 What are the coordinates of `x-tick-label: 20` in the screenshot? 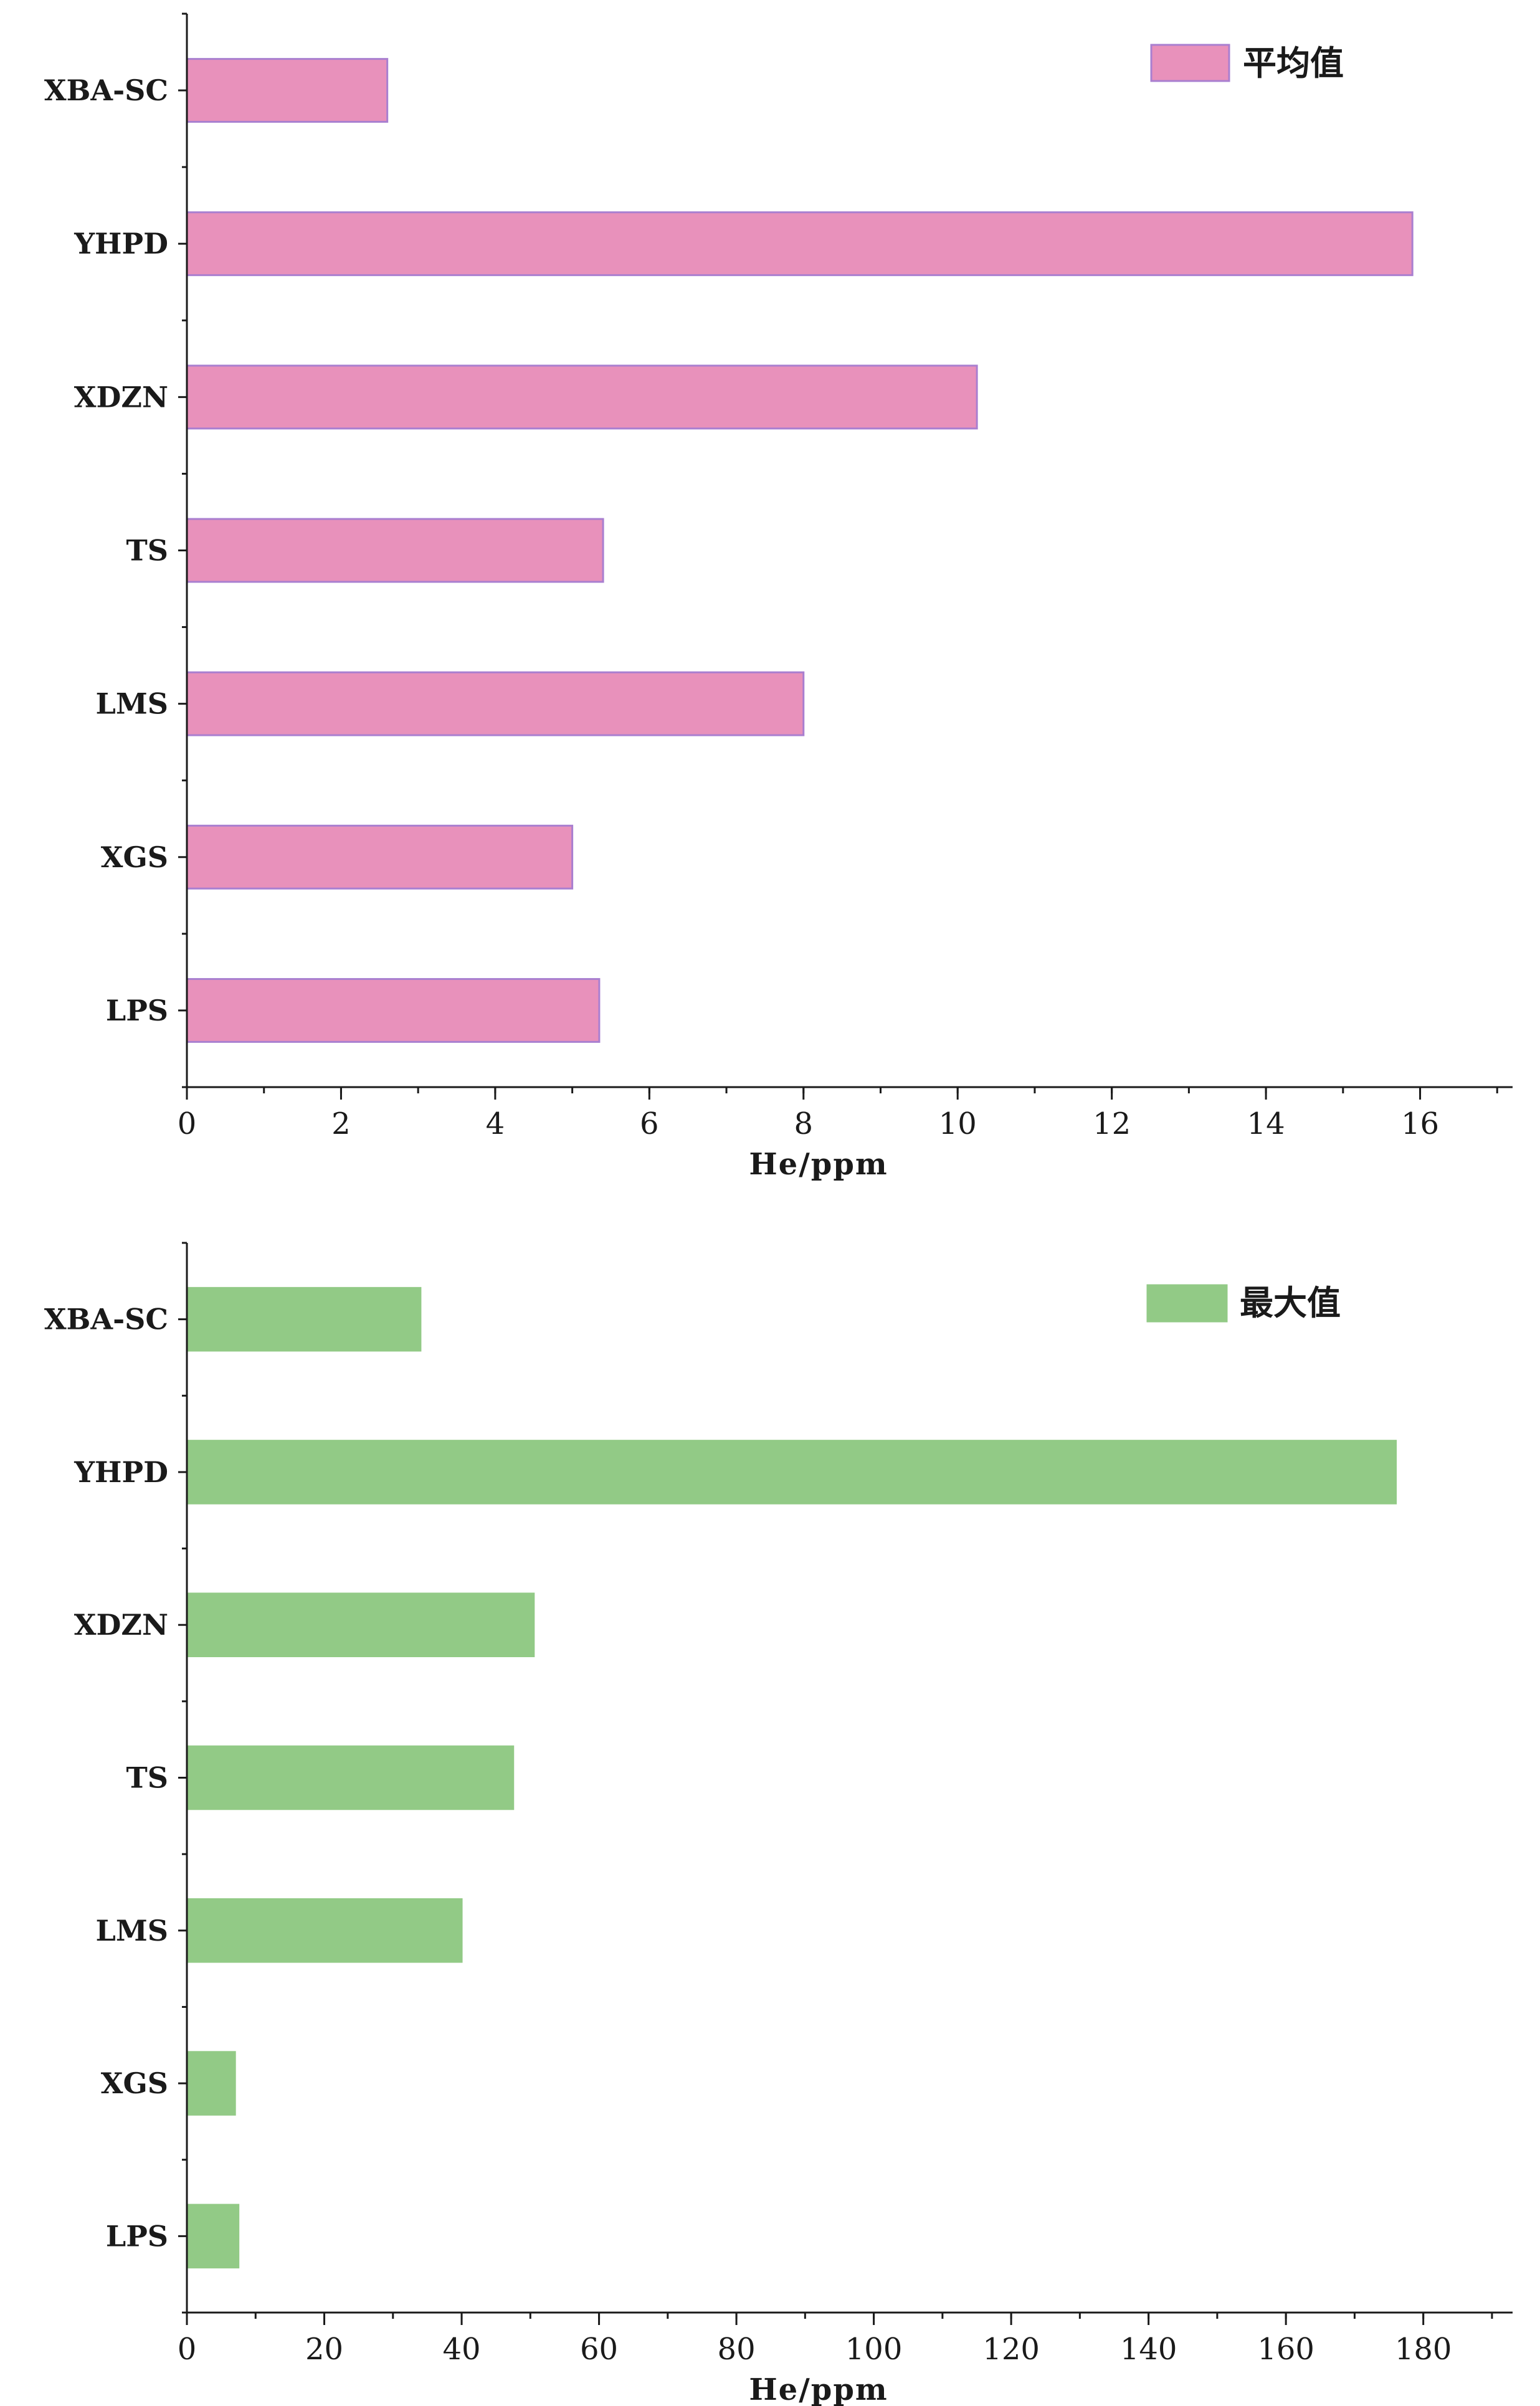 It's located at (324, 2349).